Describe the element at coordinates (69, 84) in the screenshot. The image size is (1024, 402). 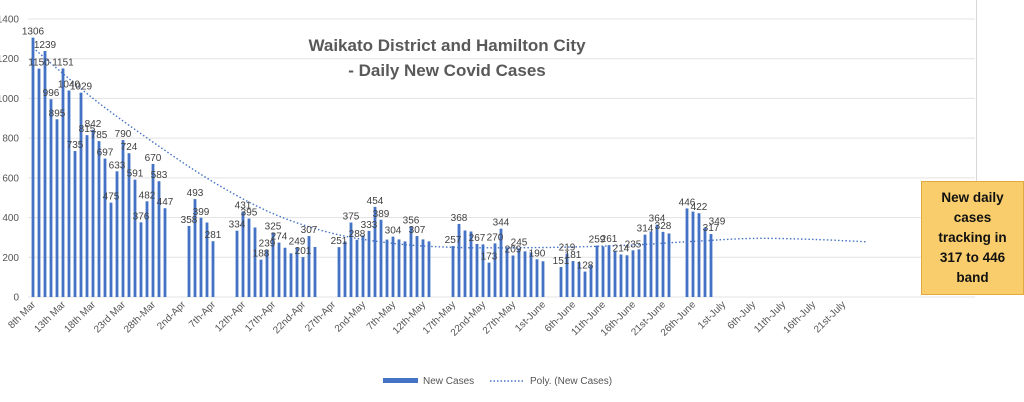
I see `data-label: 1040` at that location.